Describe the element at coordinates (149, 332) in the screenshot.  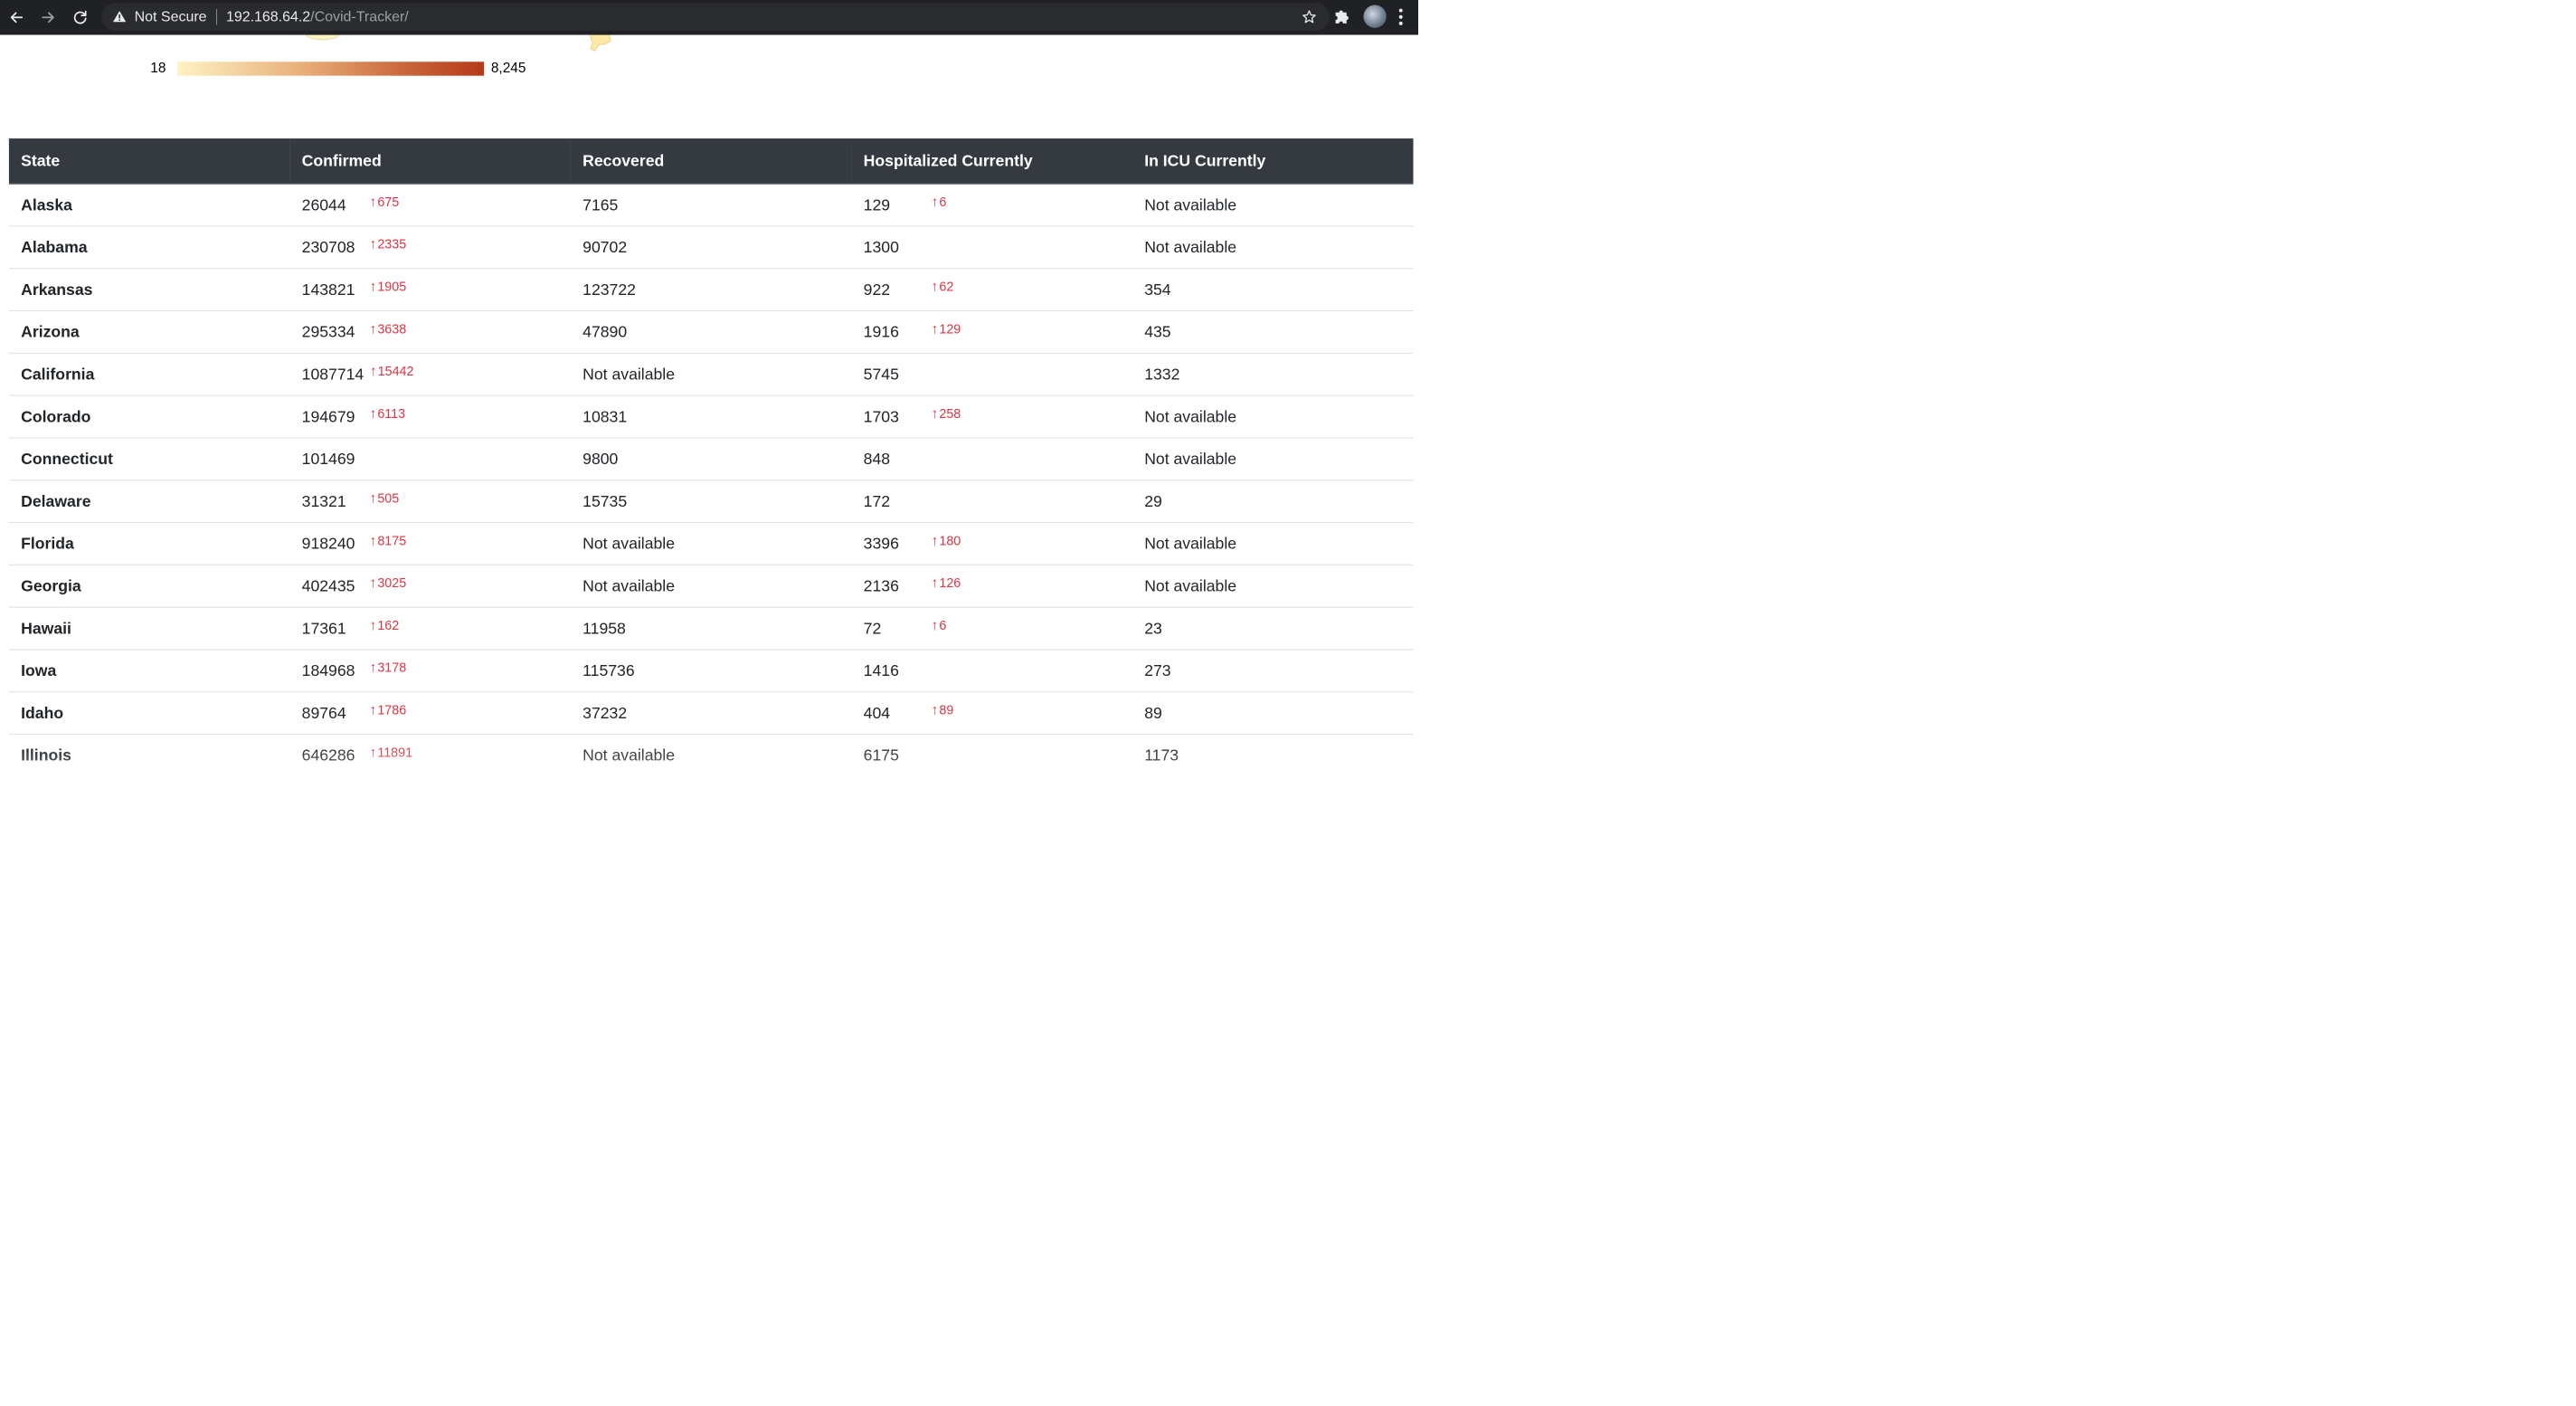
I see `state-cell: Arizona` at that location.